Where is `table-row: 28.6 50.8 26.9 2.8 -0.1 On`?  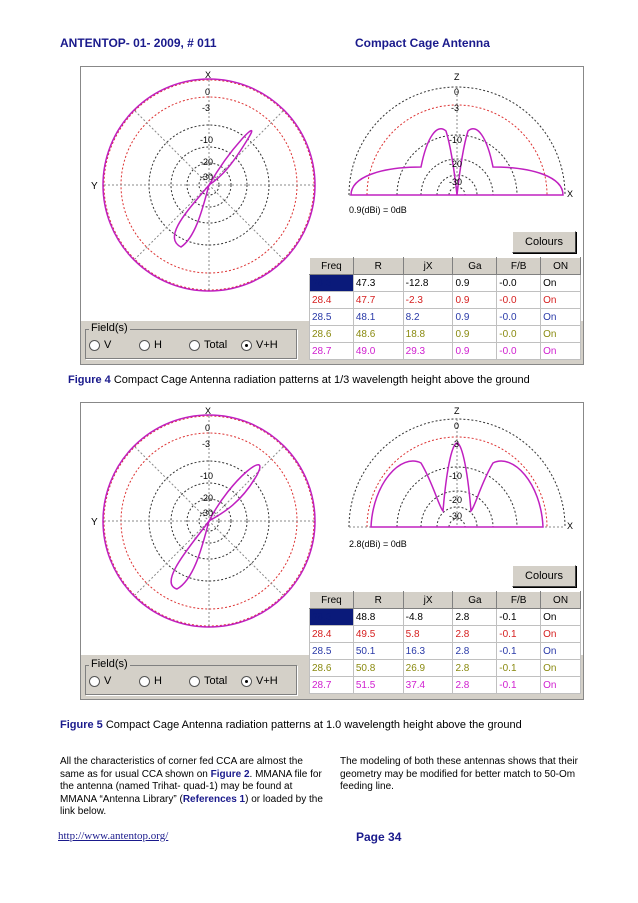 table-row: 28.6 50.8 26.9 2.8 -0.1 On is located at coordinates (445, 668).